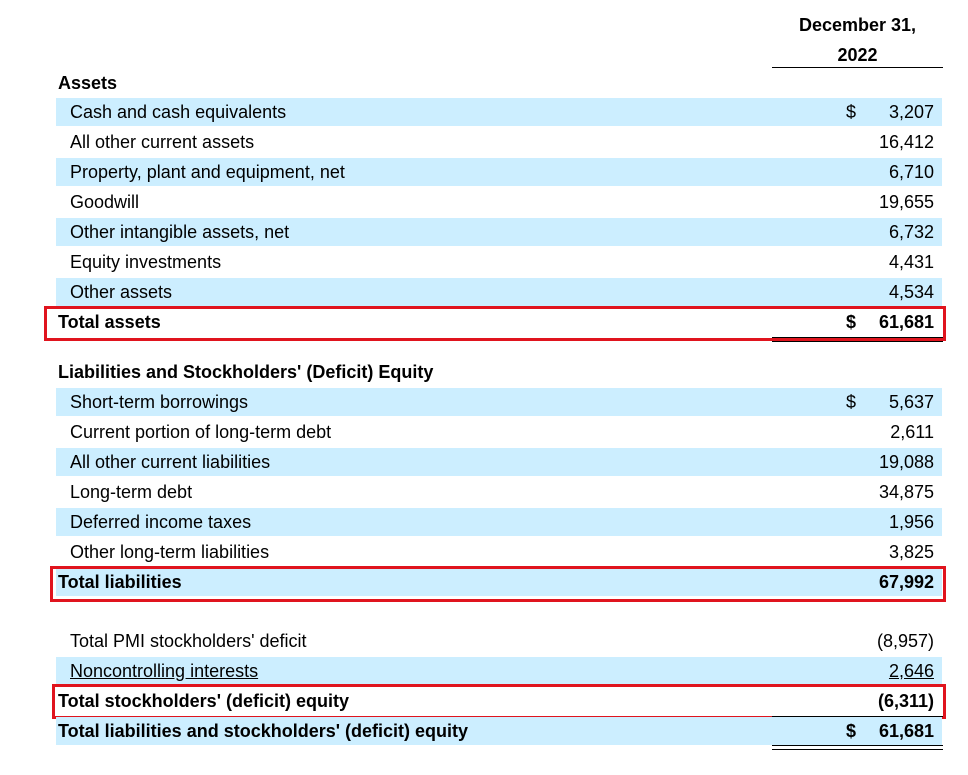 The width and height of the screenshot is (968, 775). Describe the element at coordinates (180, 232) in the screenshot. I see `row-label: Other intangible assets, net` at that location.